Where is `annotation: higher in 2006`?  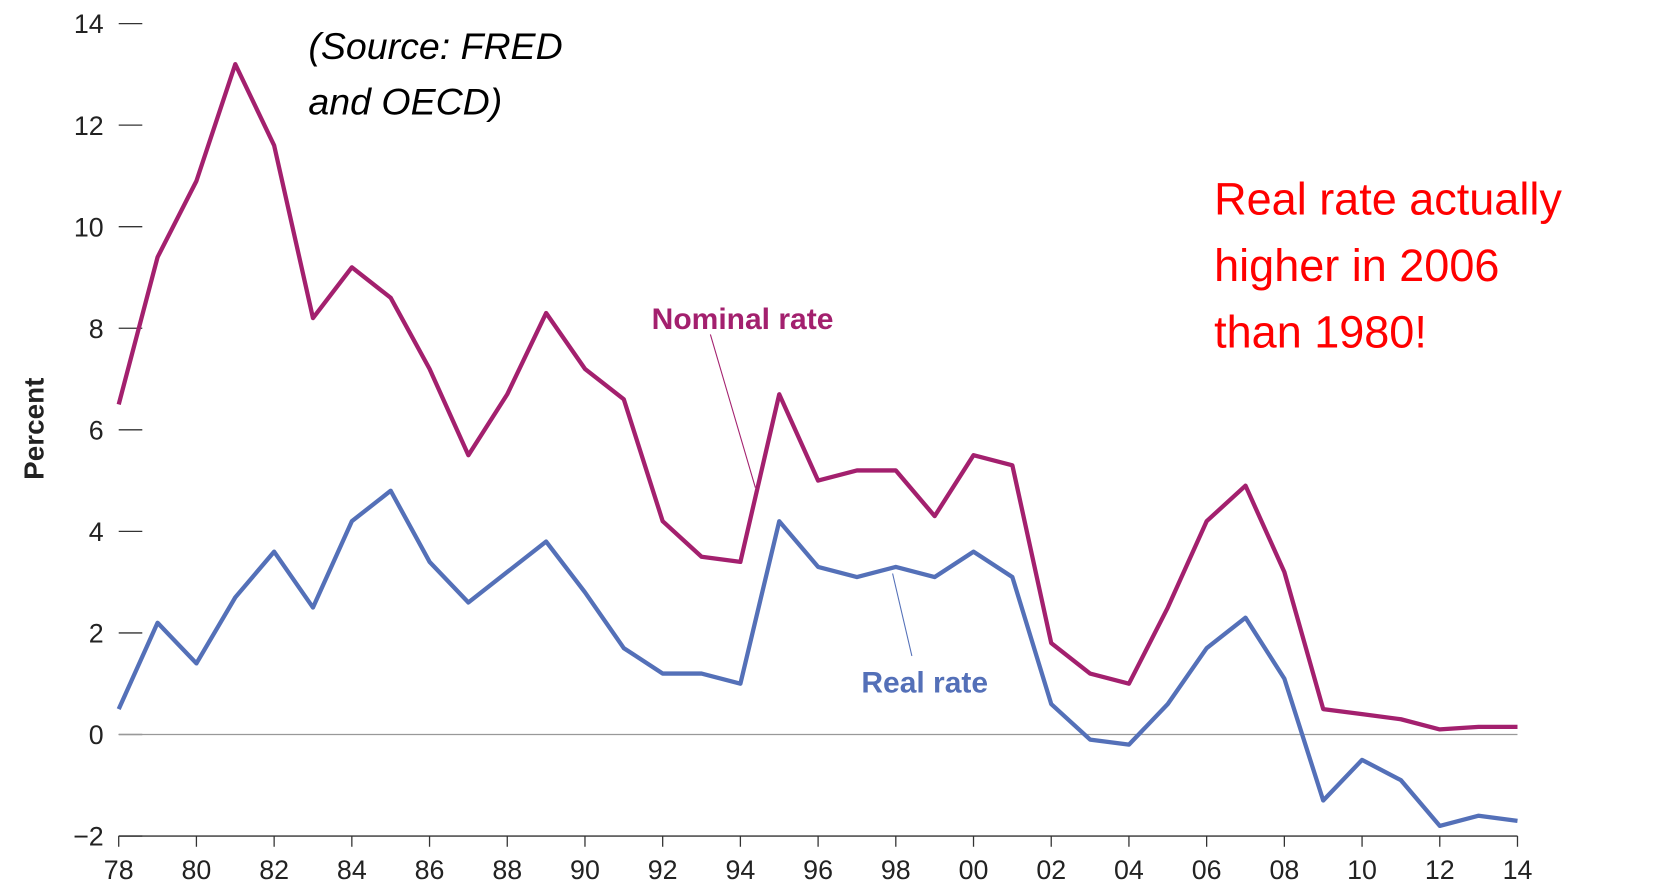 annotation: higher in 2006 is located at coordinates (1356, 265).